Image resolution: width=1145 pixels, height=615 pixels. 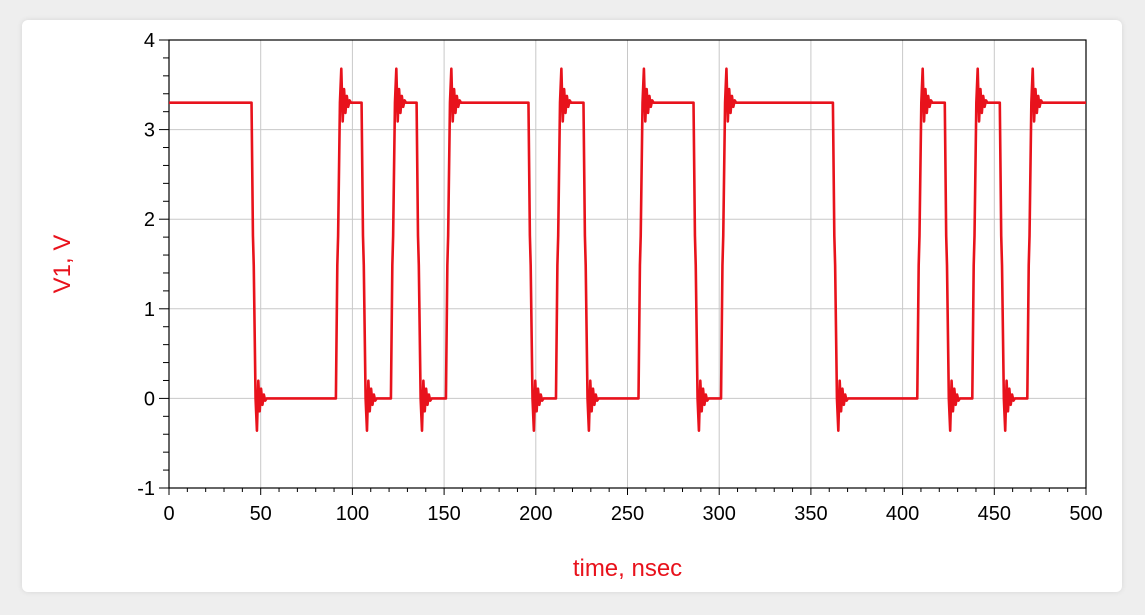 What do you see at coordinates (719, 514) in the screenshot?
I see `x-tick-label: 300` at bounding box center [719, 514].